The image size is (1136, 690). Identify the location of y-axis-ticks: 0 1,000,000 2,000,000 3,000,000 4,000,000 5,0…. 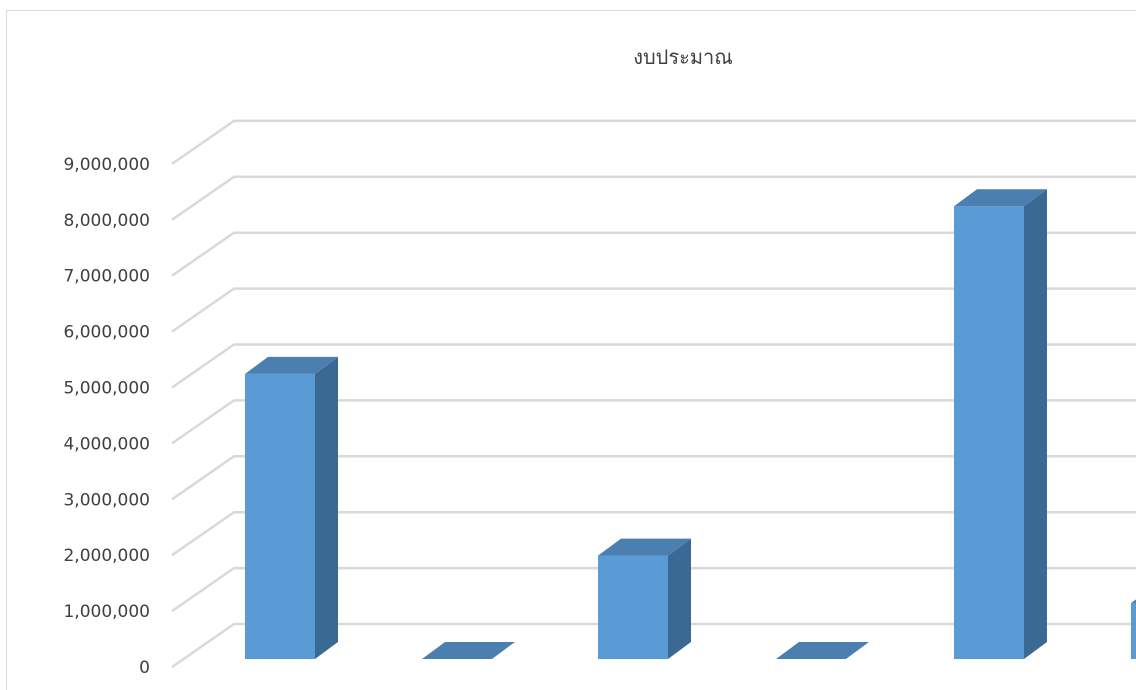
(106, 416).